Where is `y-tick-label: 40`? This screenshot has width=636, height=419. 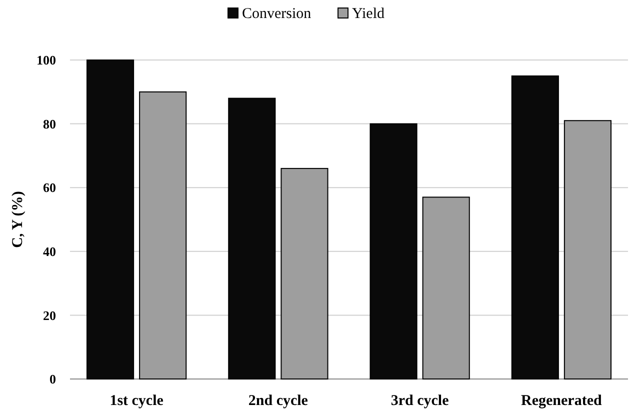
y-tick-label: 40 is located at coordinates (49, 251).